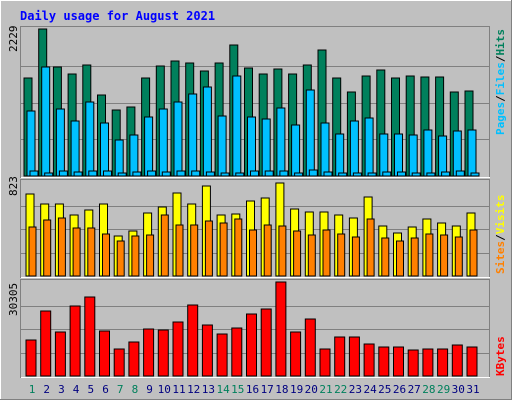  Describe the element at coordinates (193, 389) in the screenshot. I see `day-label-12: 12` at that location.